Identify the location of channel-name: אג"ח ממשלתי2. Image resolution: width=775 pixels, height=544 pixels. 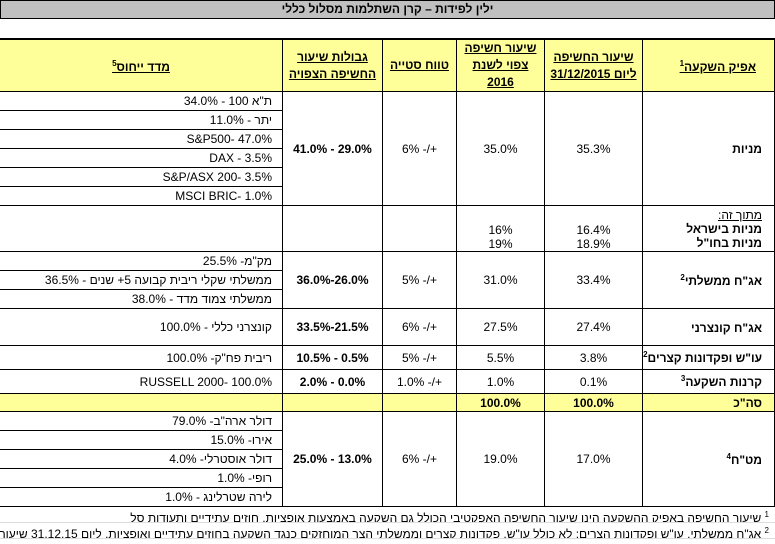
(708, 280).